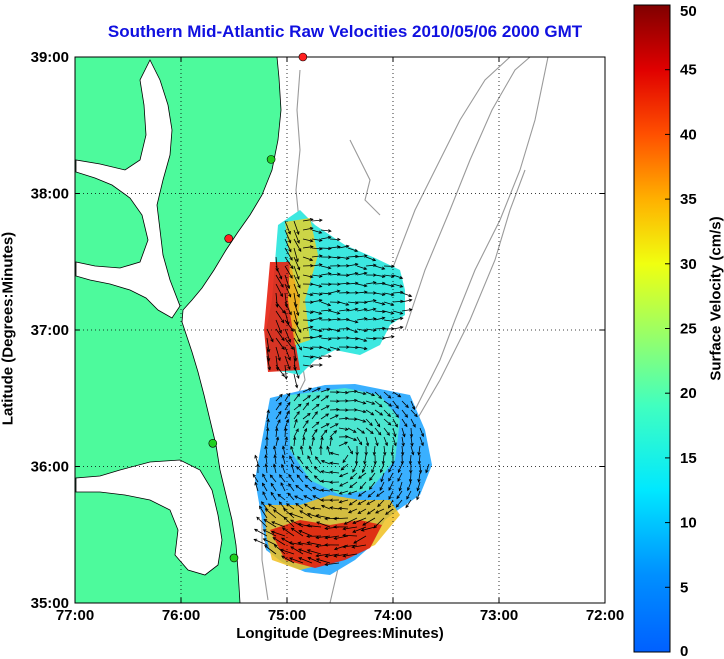 This screenshot has height=659, width=724. What do you see at coordinates (75, 615) in the screenshot?
I see `x-tick-label: 77:00` at bounding box center [75, 615].